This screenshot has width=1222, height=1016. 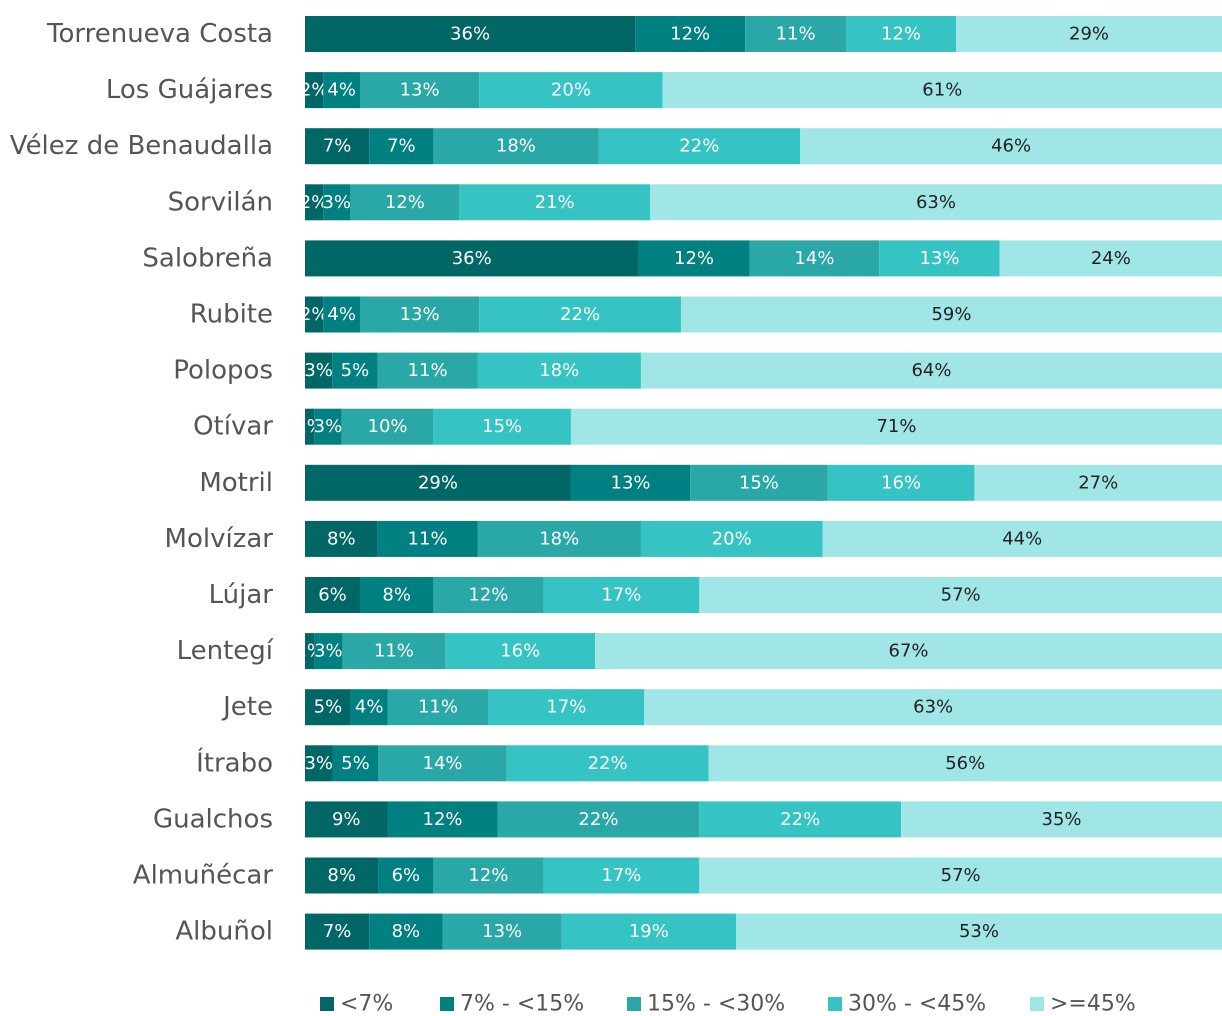 What do you see at coordinates (1093, 1004) in the screenshot?
I see `legend-label: >=45%` at bounding box center [1093, 1004].